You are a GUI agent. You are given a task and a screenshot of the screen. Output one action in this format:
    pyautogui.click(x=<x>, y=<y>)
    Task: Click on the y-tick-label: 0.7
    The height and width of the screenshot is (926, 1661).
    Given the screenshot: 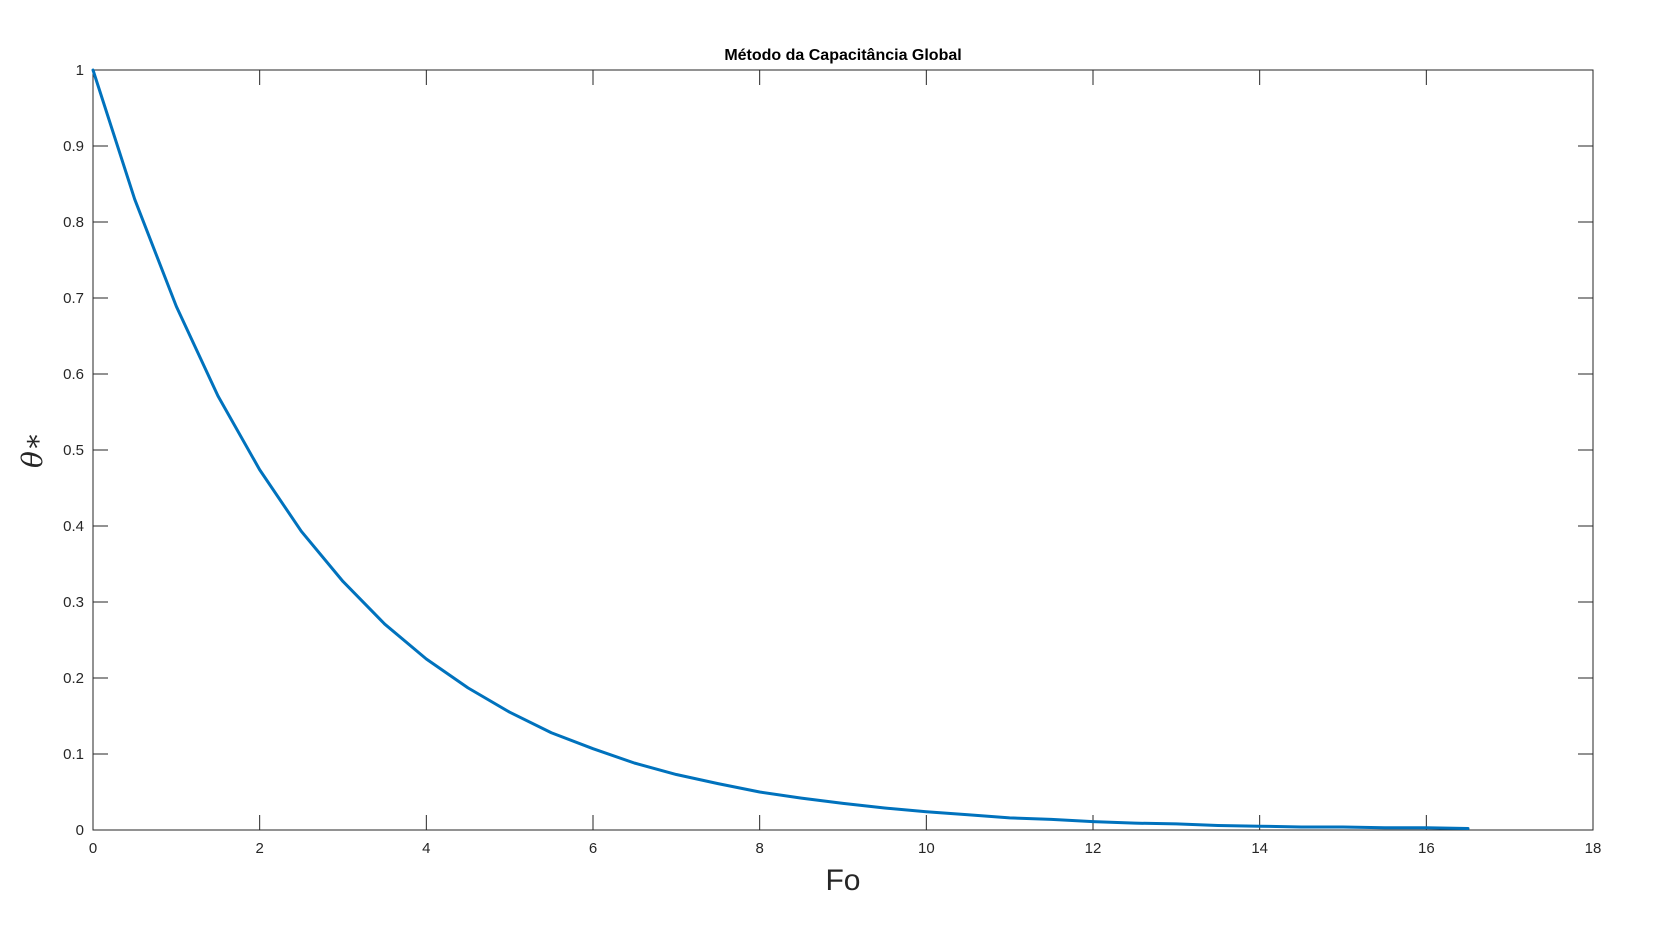 What is the action you would take?
    pyautogui.click(x=73, y=298)
    